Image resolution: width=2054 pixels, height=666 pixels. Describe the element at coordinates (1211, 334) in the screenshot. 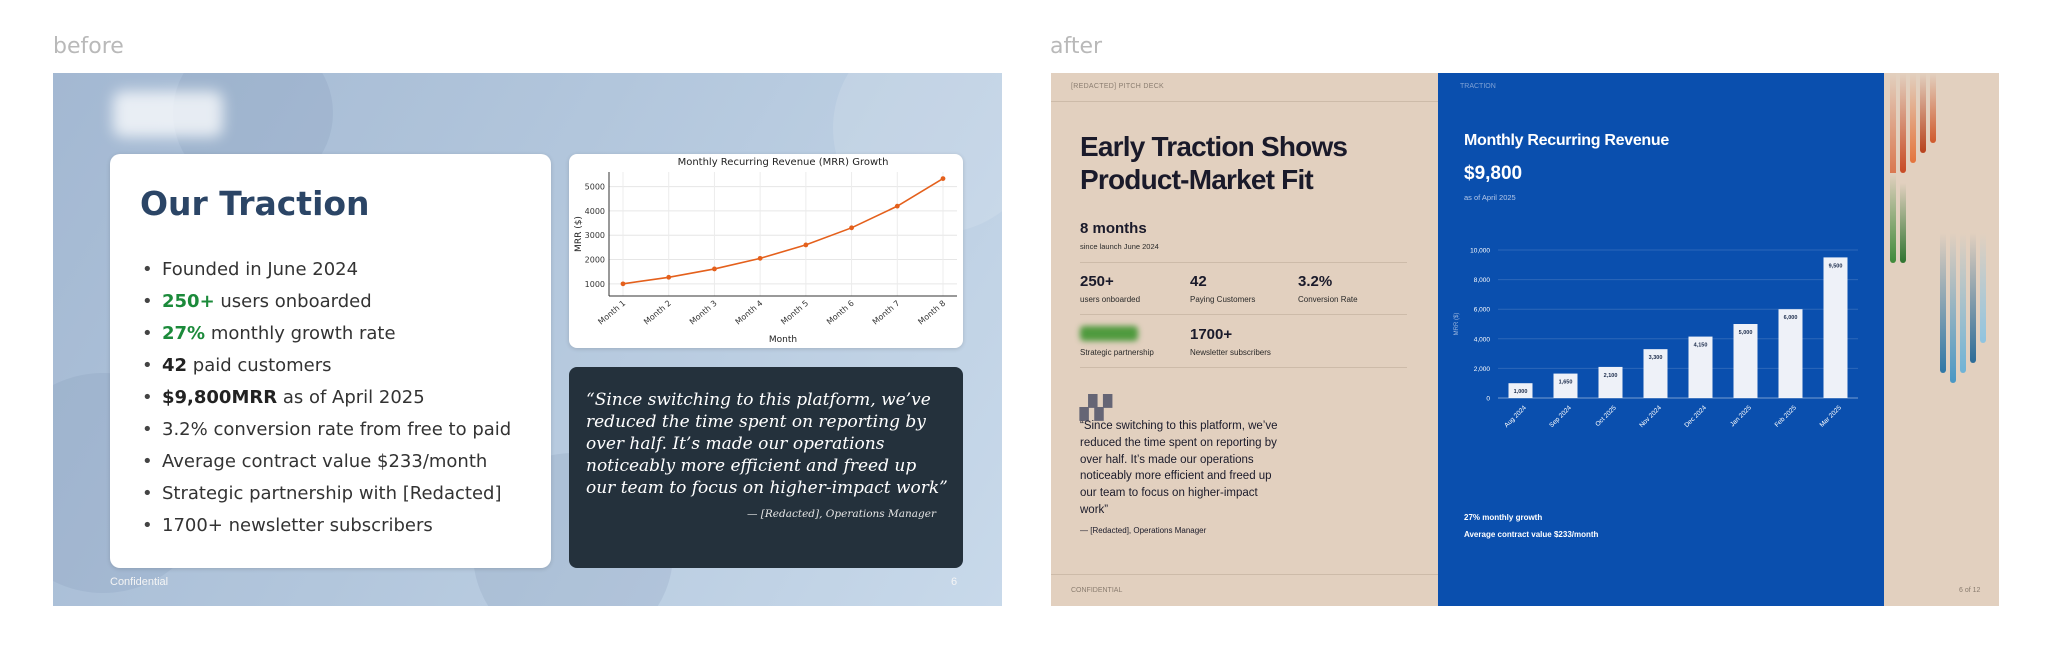

I see `newsletter-stat-value: 1700+` at that location.